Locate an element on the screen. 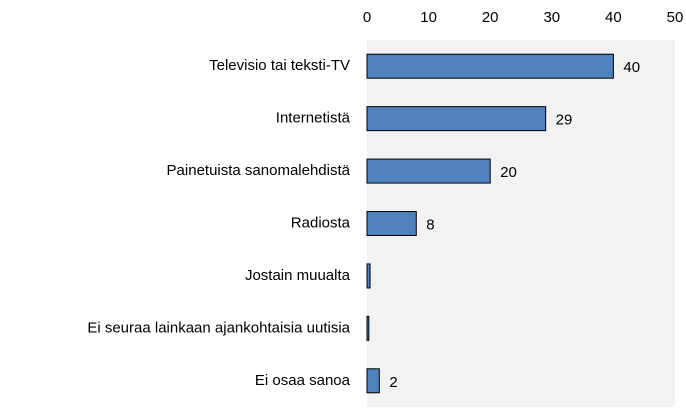 The height and width of the screenshot is (411, 686). data-label: 40 is located at coordinates (631, 67).